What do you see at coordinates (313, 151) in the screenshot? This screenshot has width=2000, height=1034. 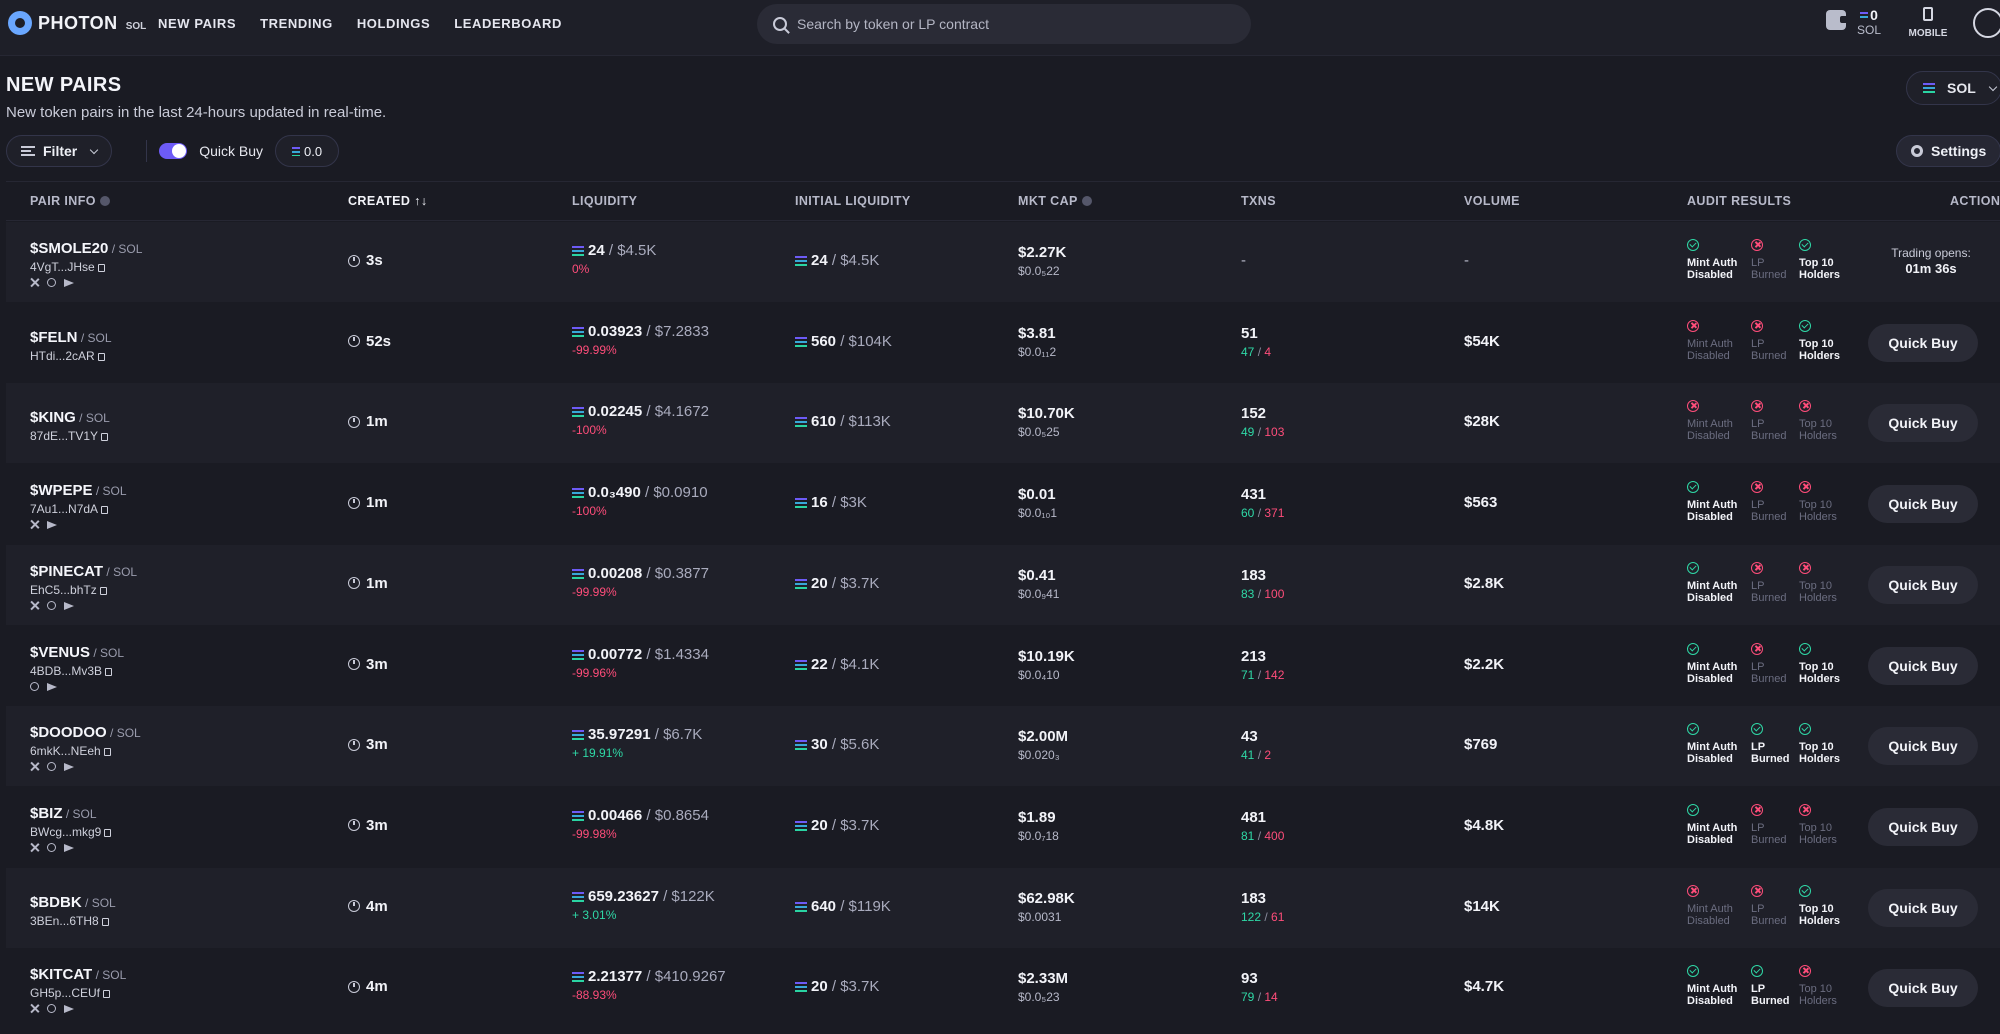 I see `quick-buy-amount: 0.0` at bounding box center [313, 151].